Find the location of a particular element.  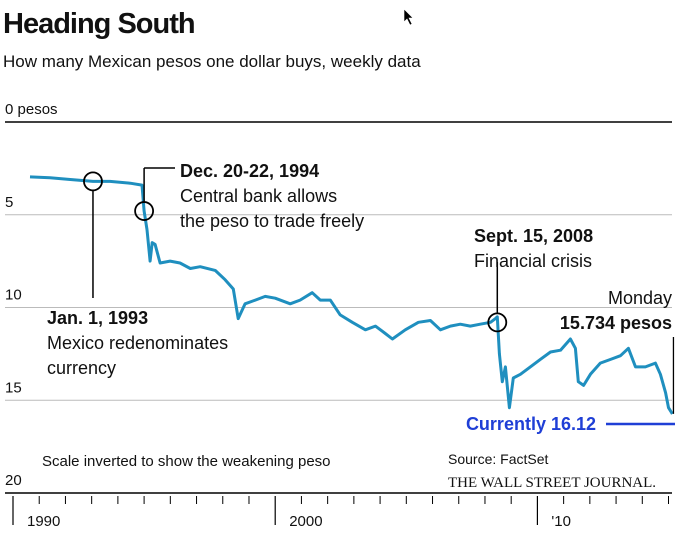

annotation-text: Mexico redenominates is located at coordinates (137, 343).